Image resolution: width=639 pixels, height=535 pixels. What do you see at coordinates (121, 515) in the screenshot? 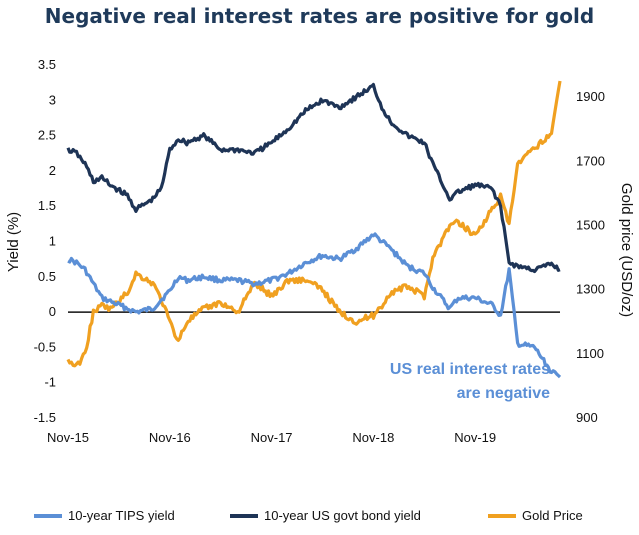
I see `legend-label-tips: 10-year TIPS yield` at bounding box center [121, 515].